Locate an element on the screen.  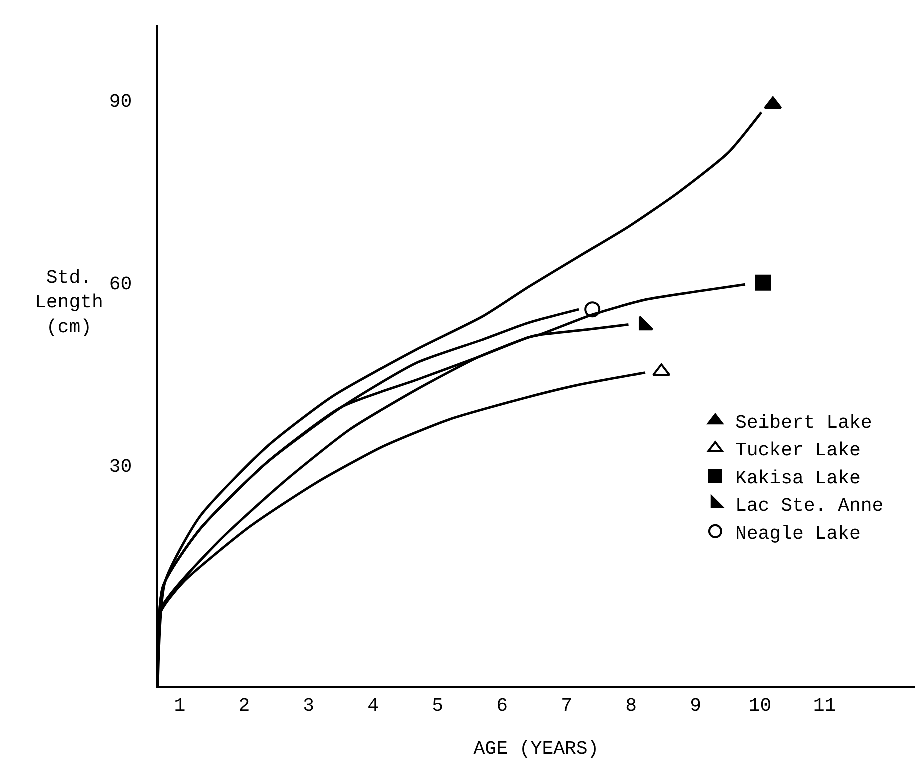
x-tick-label: 3 is located at coordinates (309, 705).